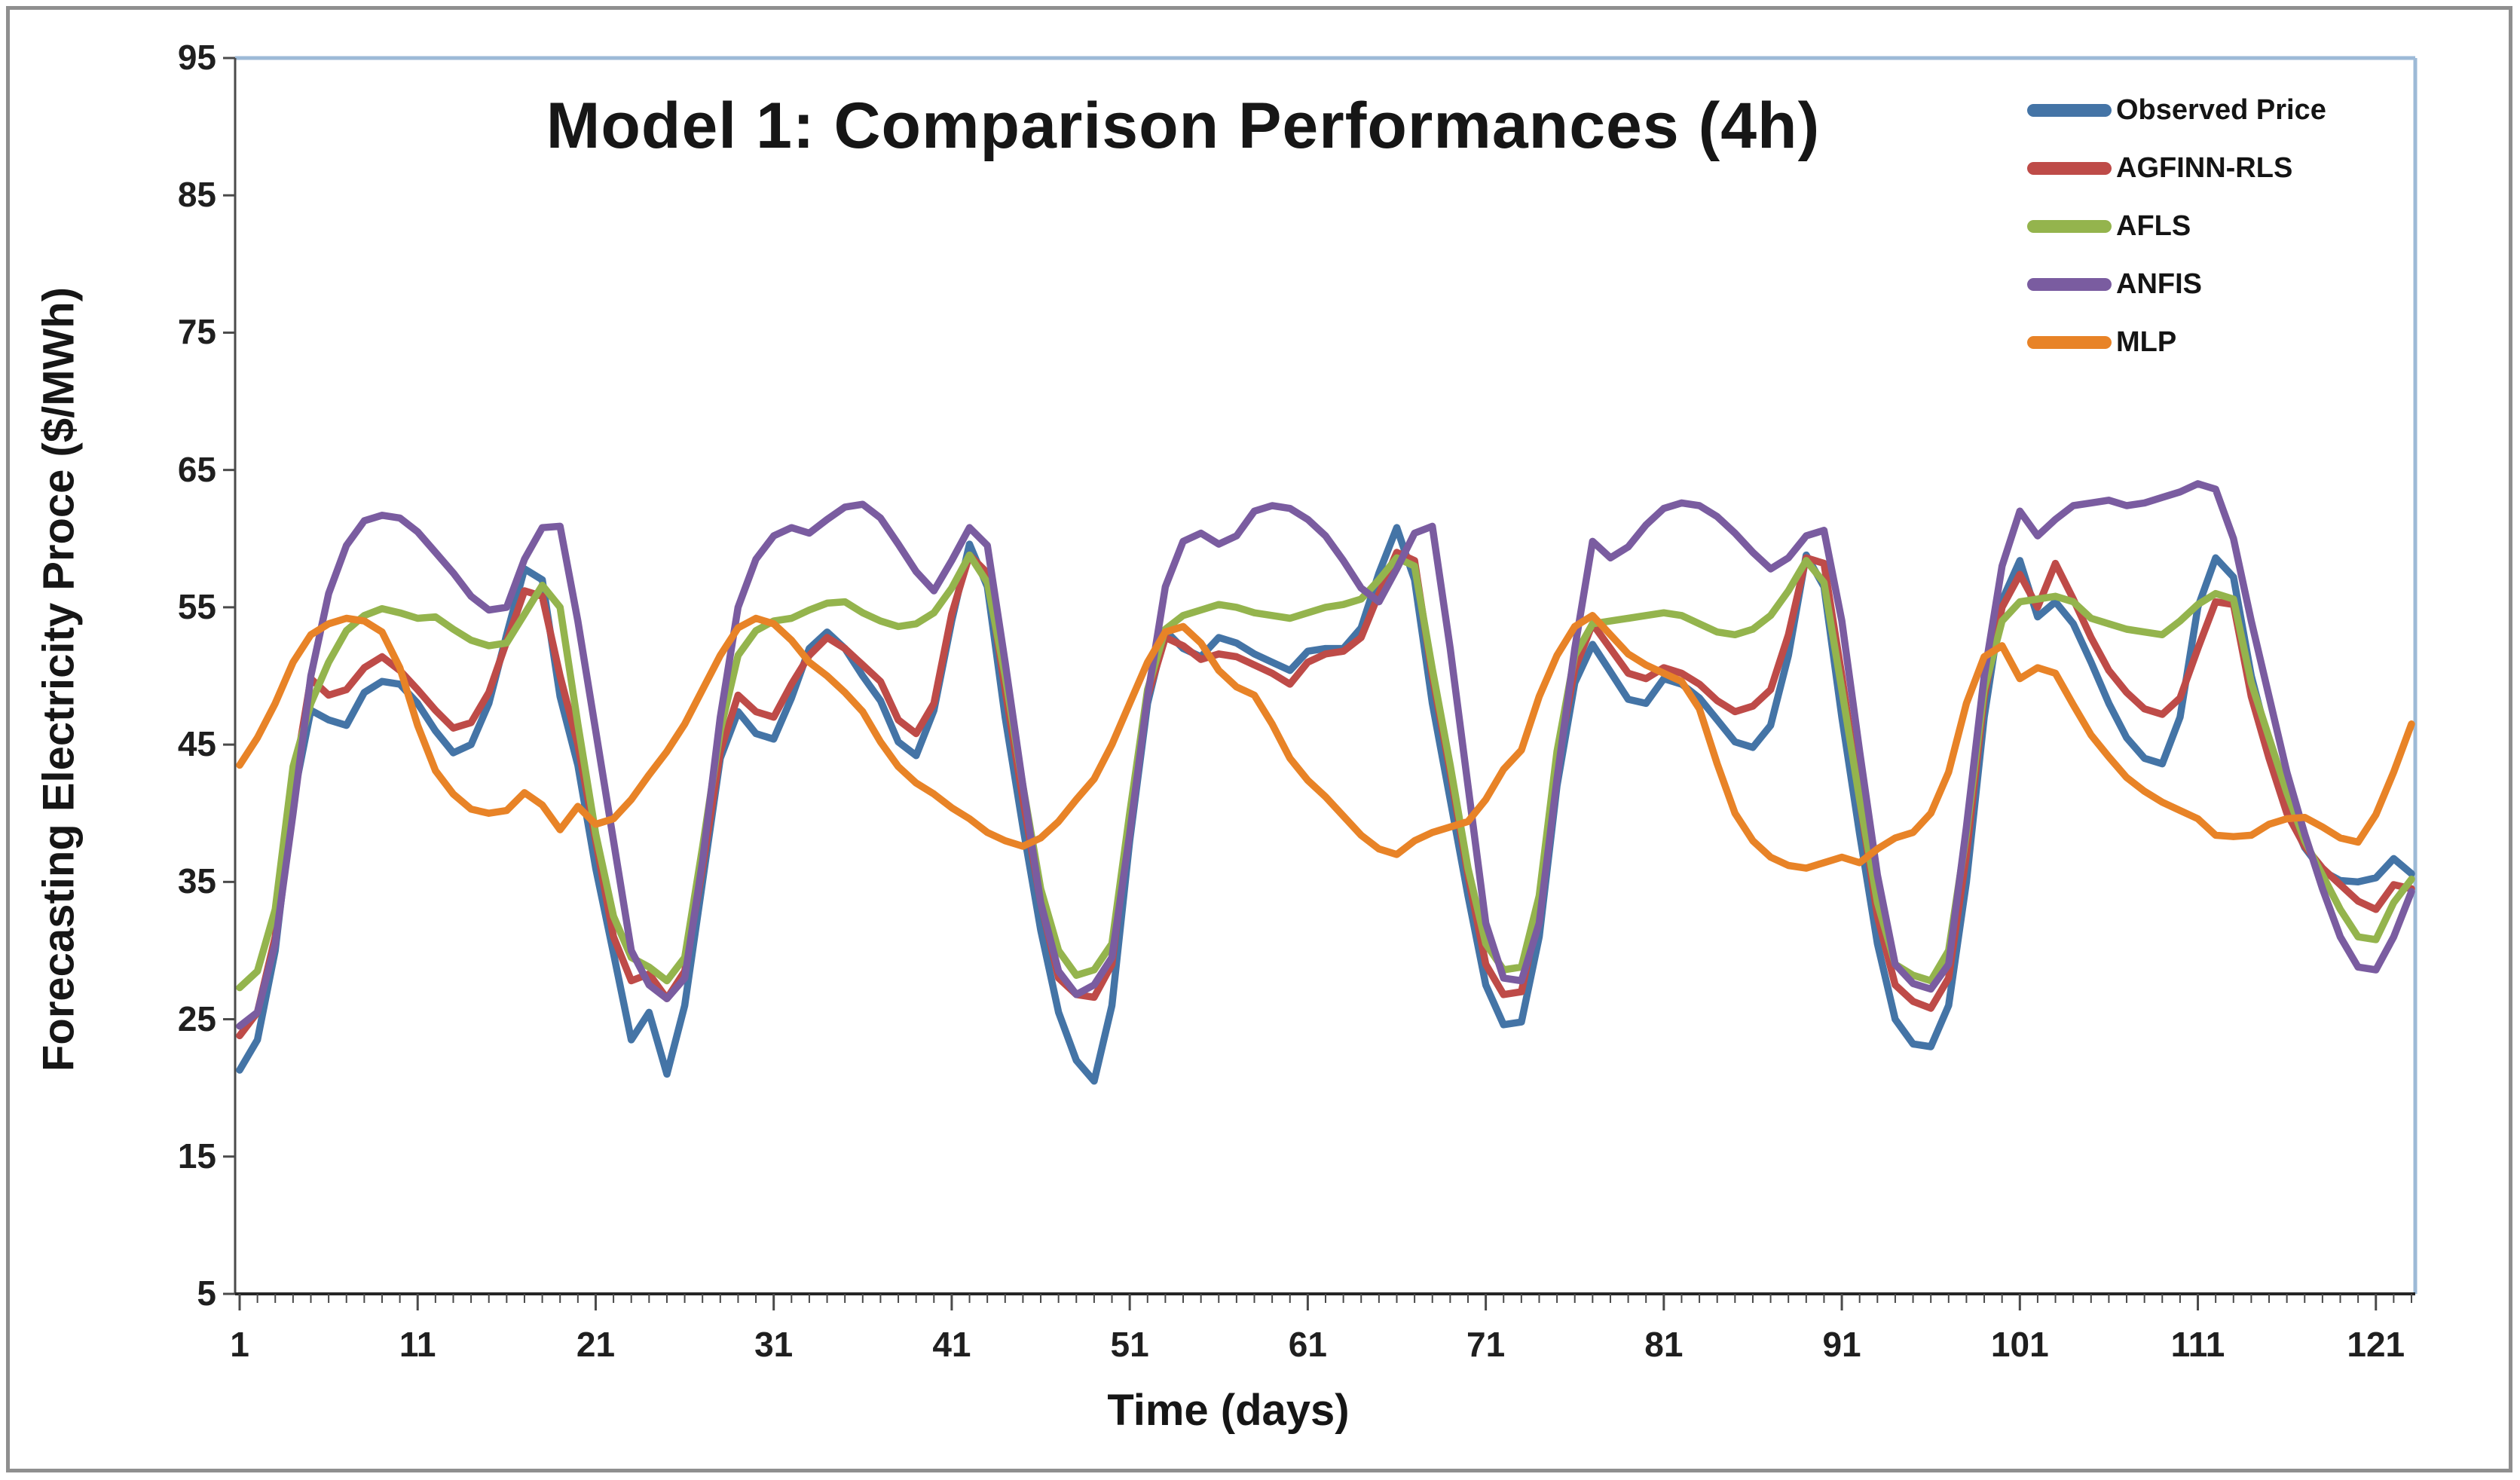 This screenshot has height=1480, width=2520. Describe the element at coordinates (196, 332) in the screenshot. I see `y-tick-label: 75` at that location.